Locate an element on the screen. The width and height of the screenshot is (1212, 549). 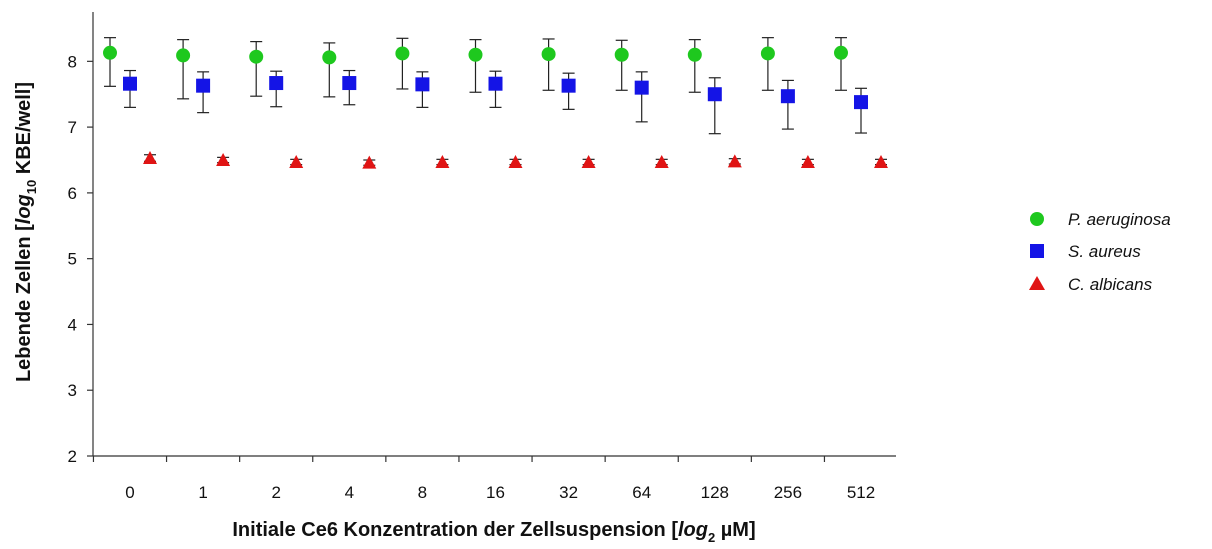
legend: P. aeruginosa S. aureus C. albicans is located at coordinates (1100, 252).